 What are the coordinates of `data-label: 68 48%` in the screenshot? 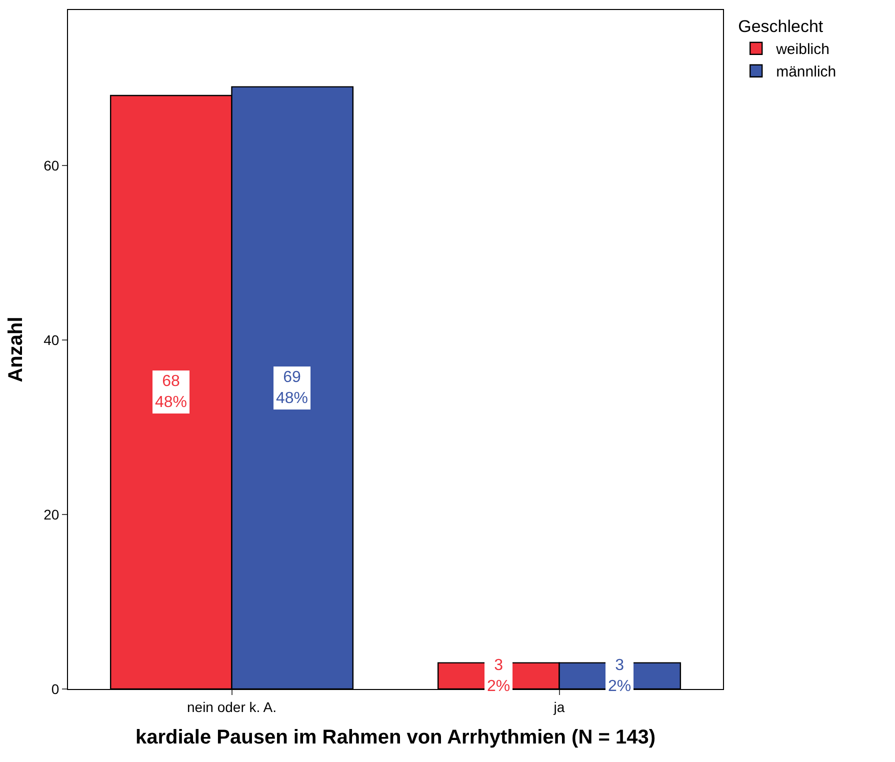 It's located at (171, 392).